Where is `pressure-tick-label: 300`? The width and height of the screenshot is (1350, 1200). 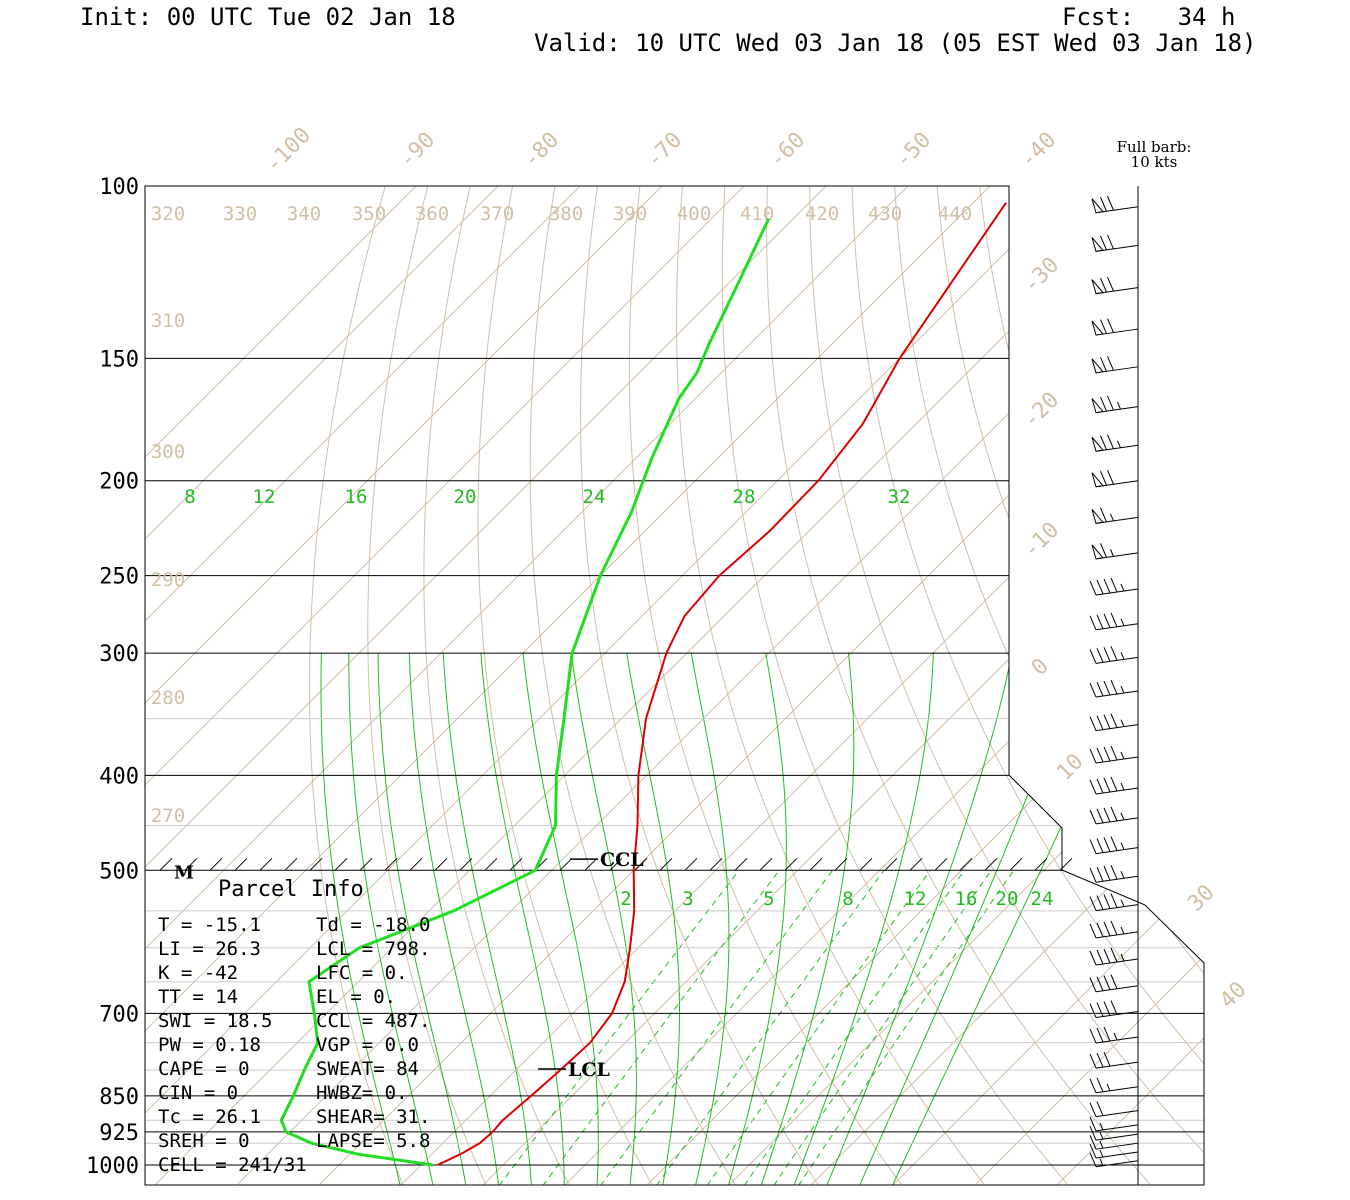
pressure-tick-label: 300 is located at coordinates (119, 654).